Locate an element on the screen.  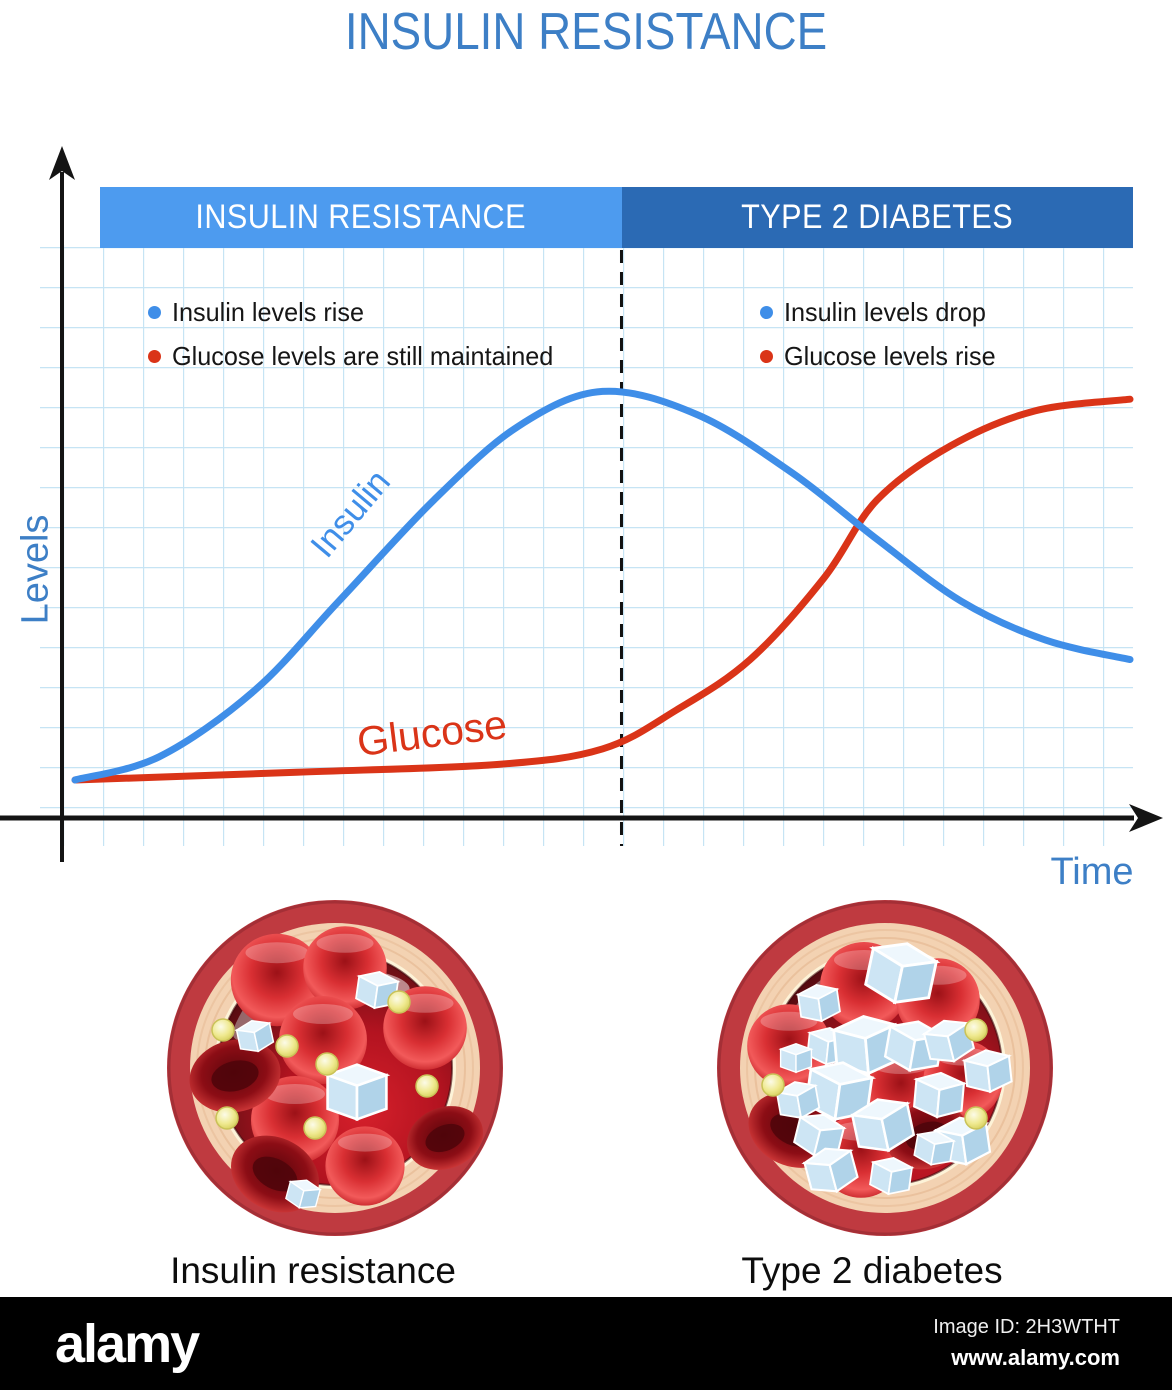
caption-insulin-resistance: Insulin resistance is located at coordinates (313, 1270).